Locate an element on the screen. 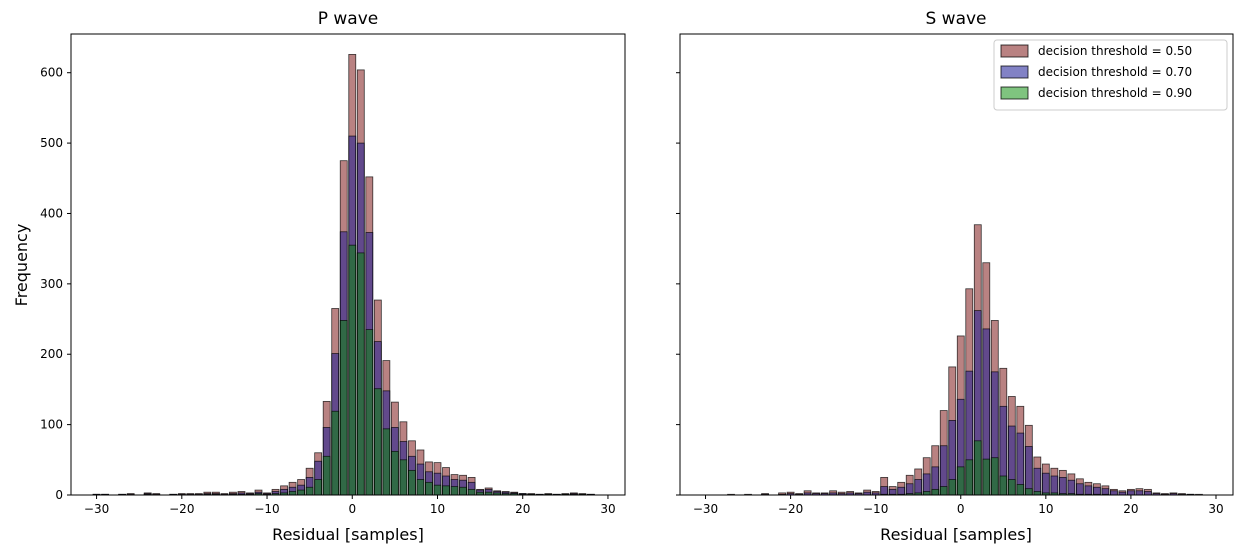 Image resolution: width=1243 pixels, height=553 pixels. y-tick-label: 100 is located at coordinates (51, 425).